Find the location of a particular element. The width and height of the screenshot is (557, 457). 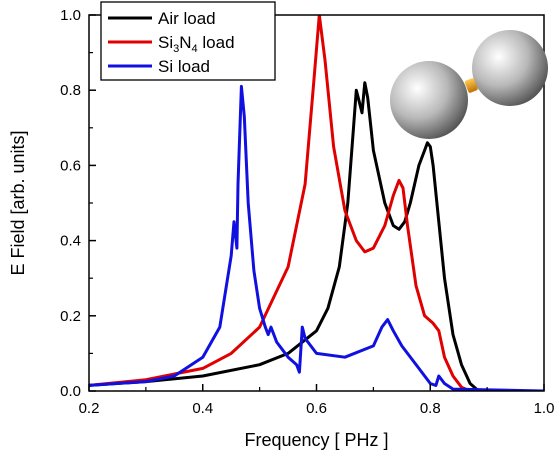

legend-label-0: Air load is located at coordinates (187, 18).